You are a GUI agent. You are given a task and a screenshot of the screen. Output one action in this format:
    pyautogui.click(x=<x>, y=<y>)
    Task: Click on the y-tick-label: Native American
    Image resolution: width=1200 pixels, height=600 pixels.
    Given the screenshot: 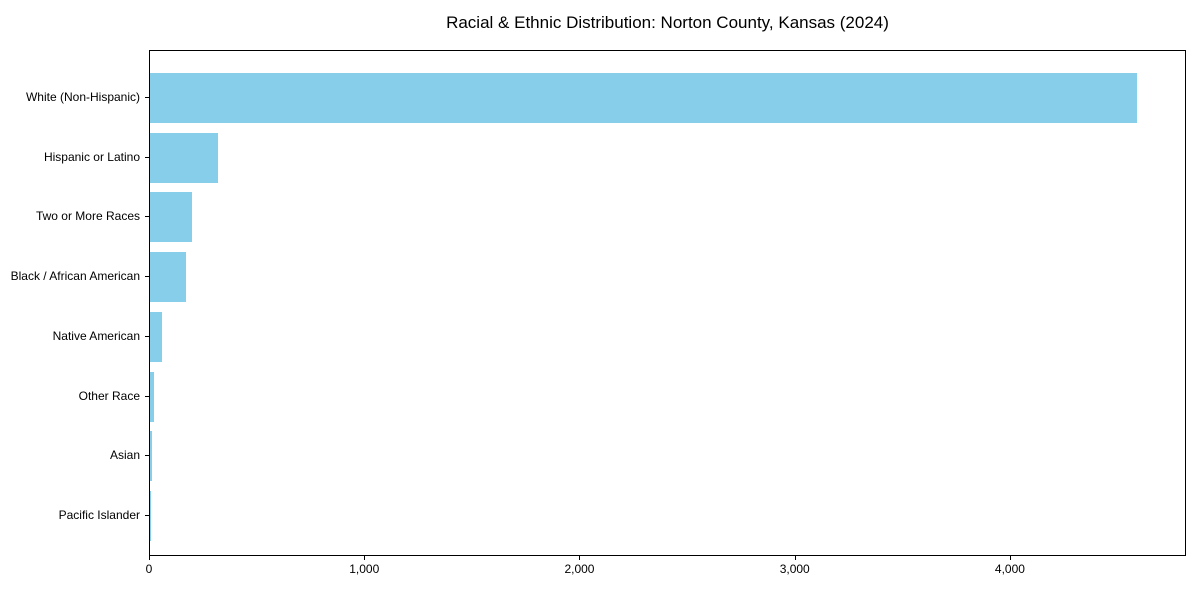 What is the action you would take?
    pyautogui.click(x=96, y=335)
    